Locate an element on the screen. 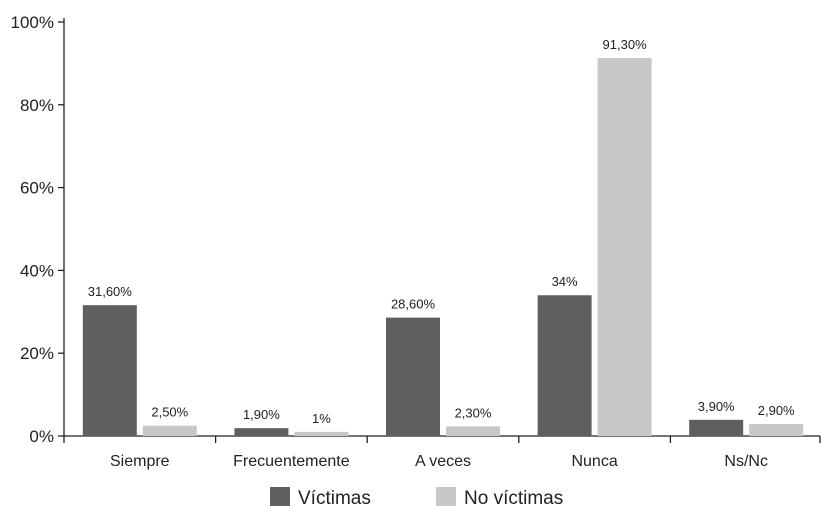 This screenshot has height=506, width=822. legend: Víctimas No víctimas is located at coordinates (416, 496).